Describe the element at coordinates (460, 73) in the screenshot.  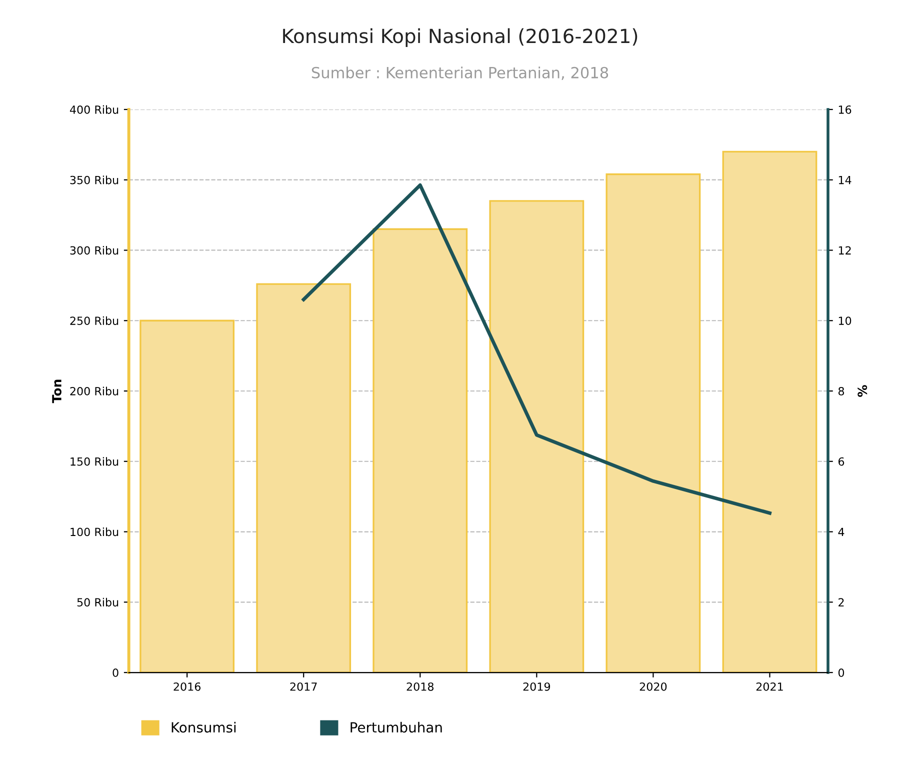
I see `chart-subtitle: Sumber : Kementerian Pertanian, 2018` at that location.